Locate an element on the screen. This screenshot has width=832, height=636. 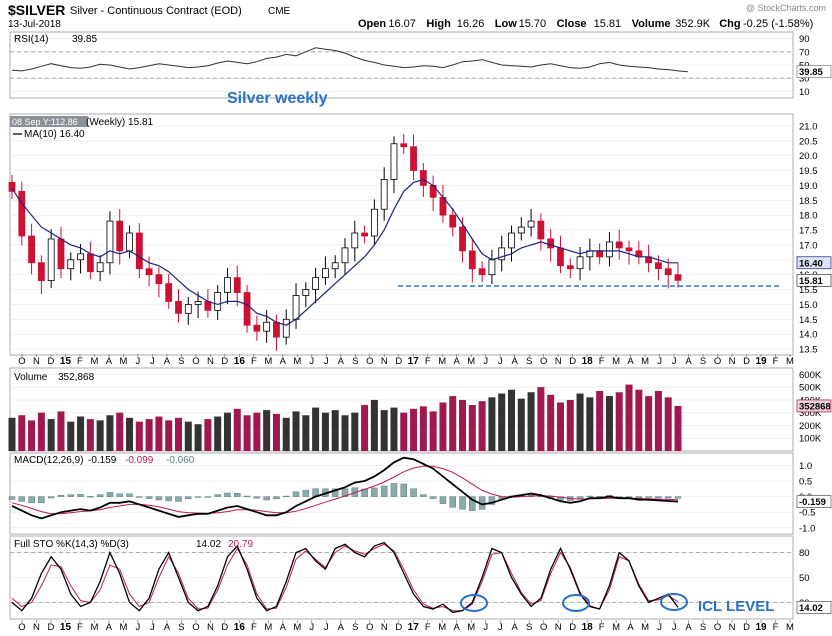
macd-signal-value: -0.099 is located at coordinates (139, 460).